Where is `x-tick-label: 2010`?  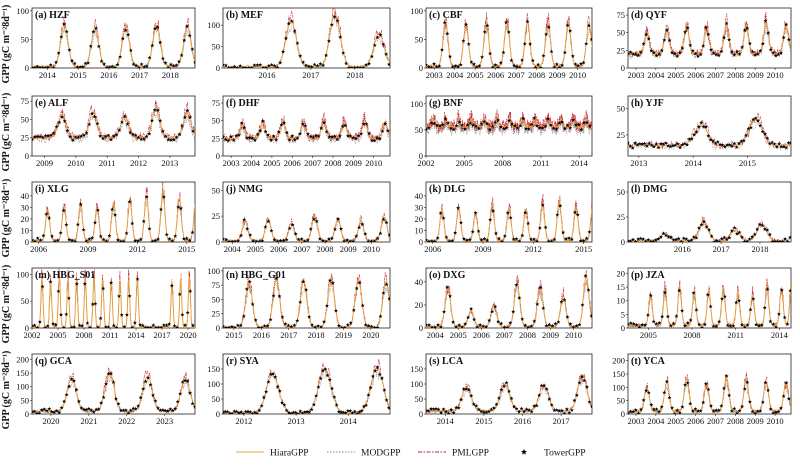
x-tick-label: 2010 is located at coordinates (577, 75).